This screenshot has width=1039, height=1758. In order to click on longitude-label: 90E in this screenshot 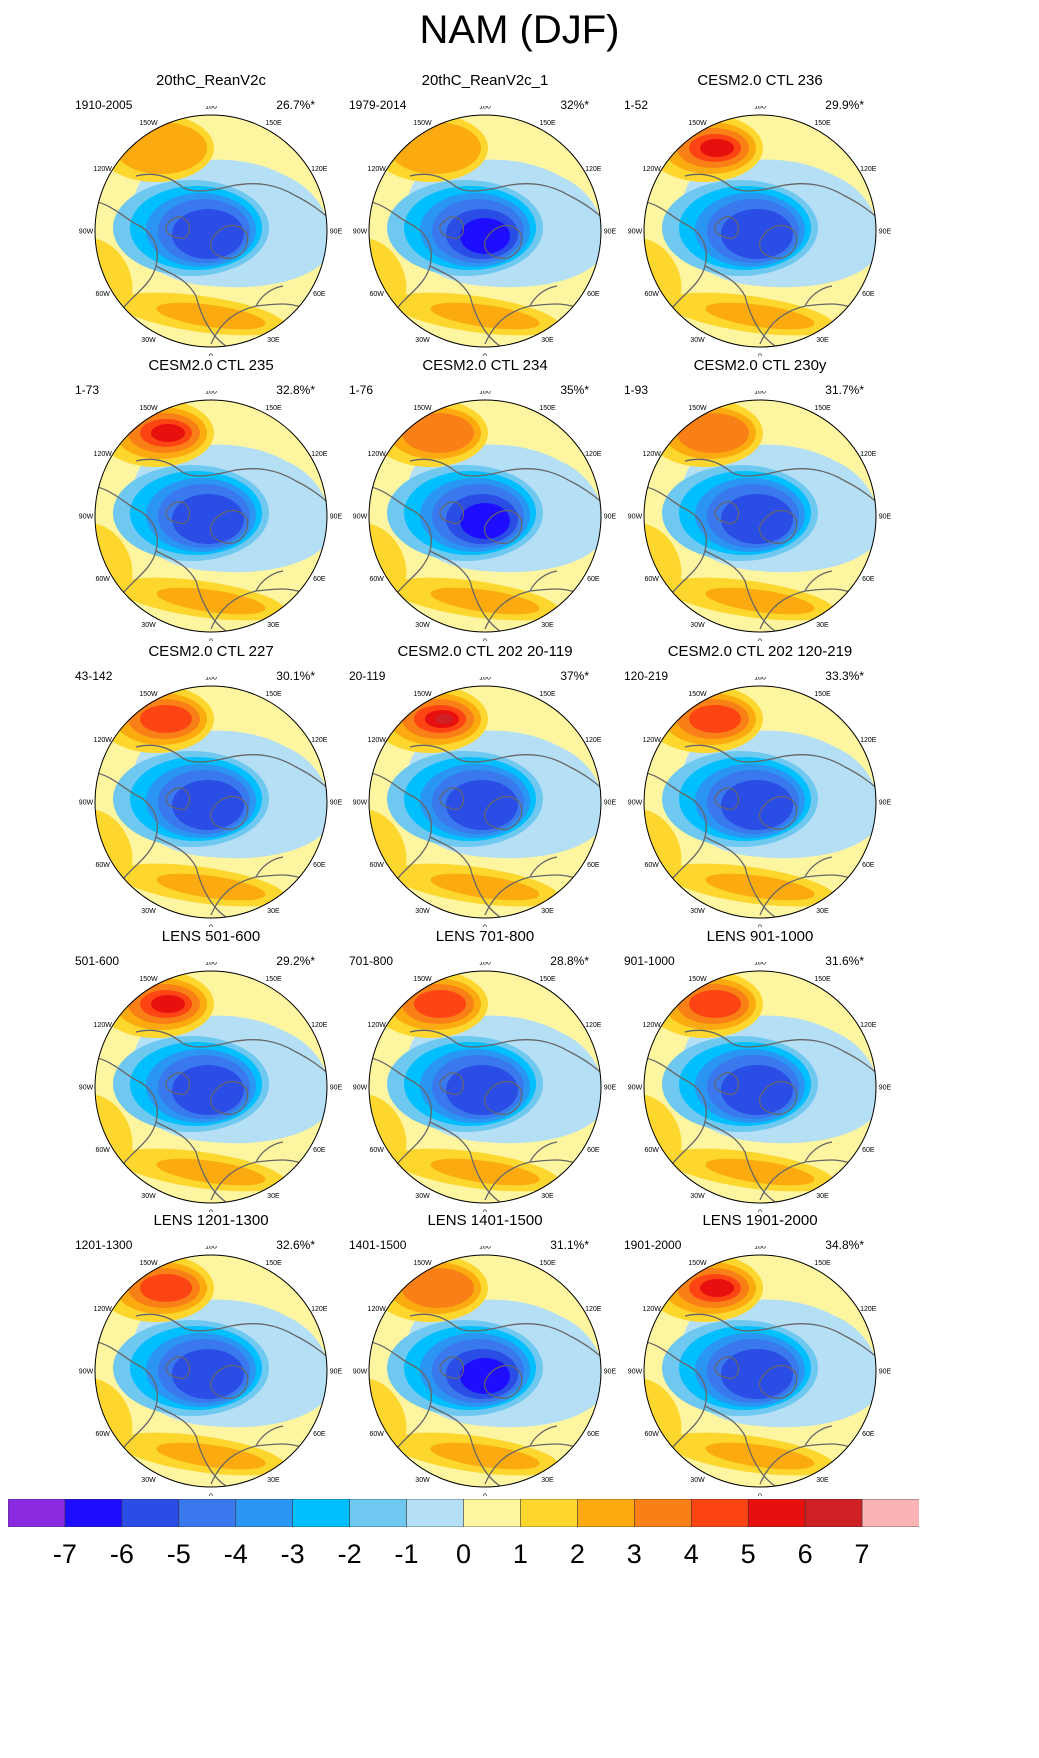, I will do `click(885, 232)`.